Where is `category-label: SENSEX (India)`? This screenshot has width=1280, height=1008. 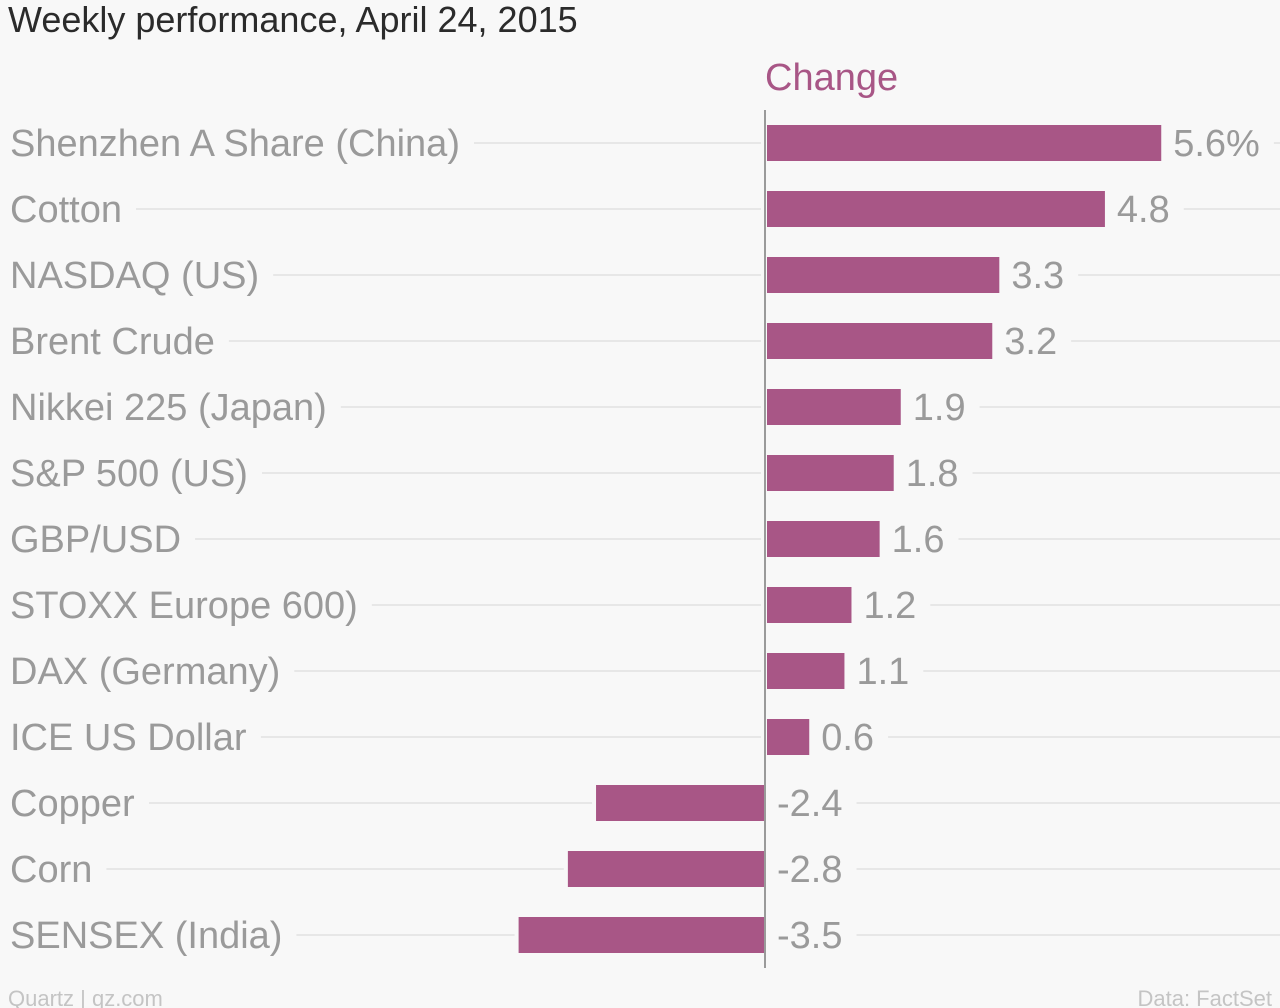
category-label: SENSEX (India) is located at coordinates (146, 936).